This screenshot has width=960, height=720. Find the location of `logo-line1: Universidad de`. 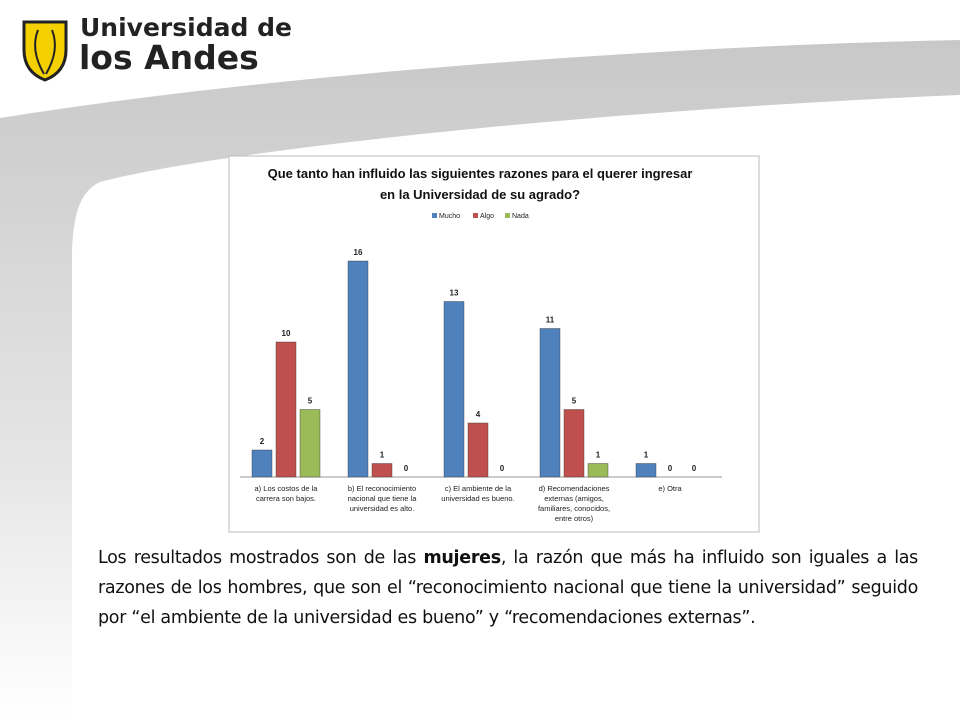

logo-line1: Universidad de is located at coordinates (186, 27).